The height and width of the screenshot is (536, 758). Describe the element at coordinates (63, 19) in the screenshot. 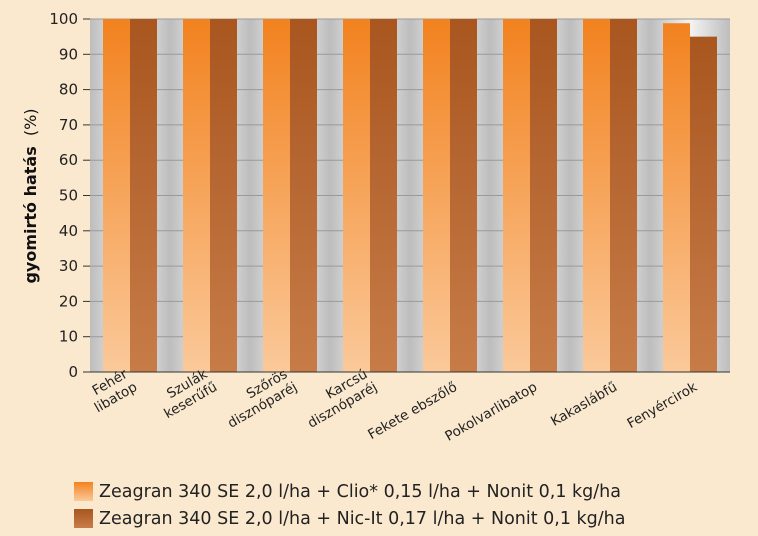

I see `y-tick-label: 100` at that location.